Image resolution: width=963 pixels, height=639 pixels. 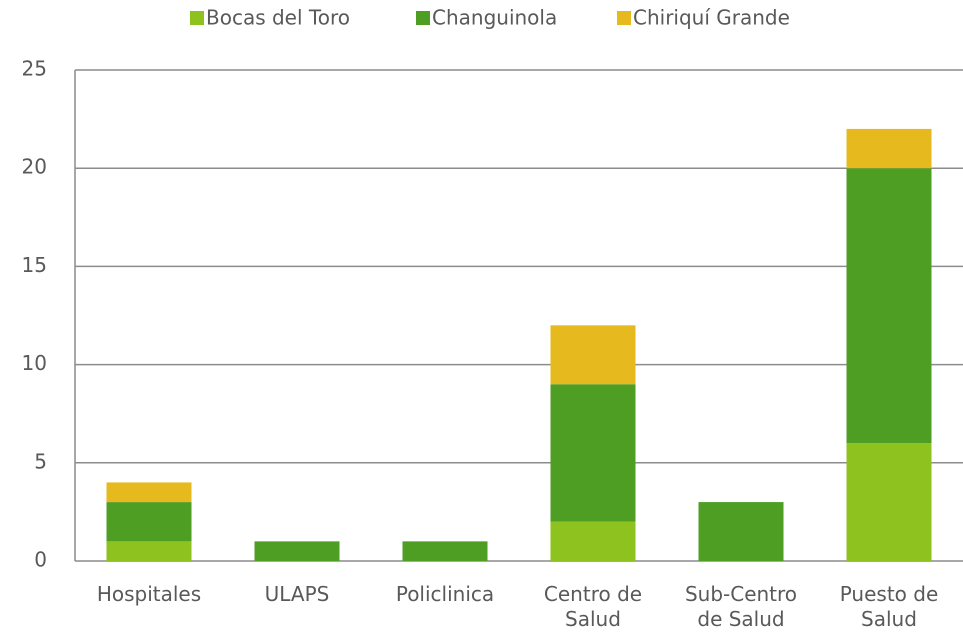 What do you see at coordinates (278, 18) in the screenshot?
I see `legend-label: Bocas del Toro` at bounding box center [278, 18].